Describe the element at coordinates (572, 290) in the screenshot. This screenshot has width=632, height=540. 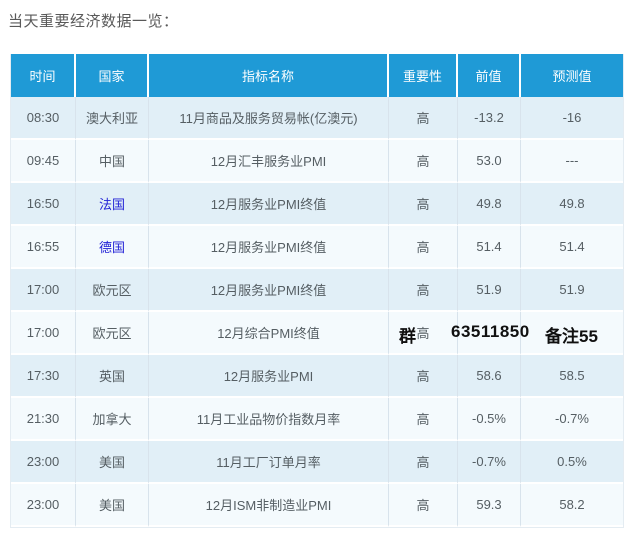
I see `forecast-cell: 51.9` at that location.